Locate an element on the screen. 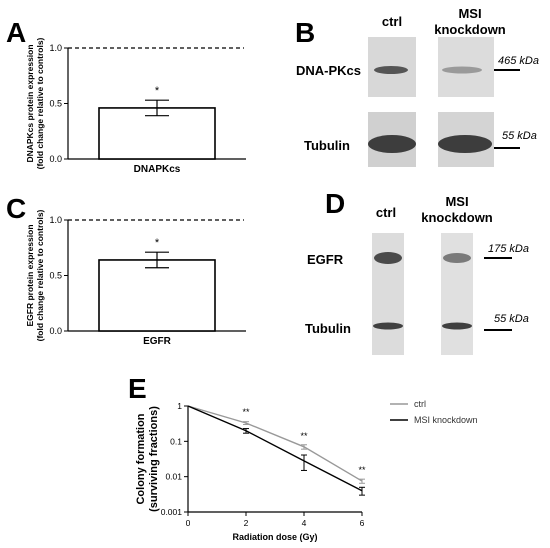 Image resolution: width=550 pixels, height=548 pixels. chart-c-bar is located at coordinates (157, 295).